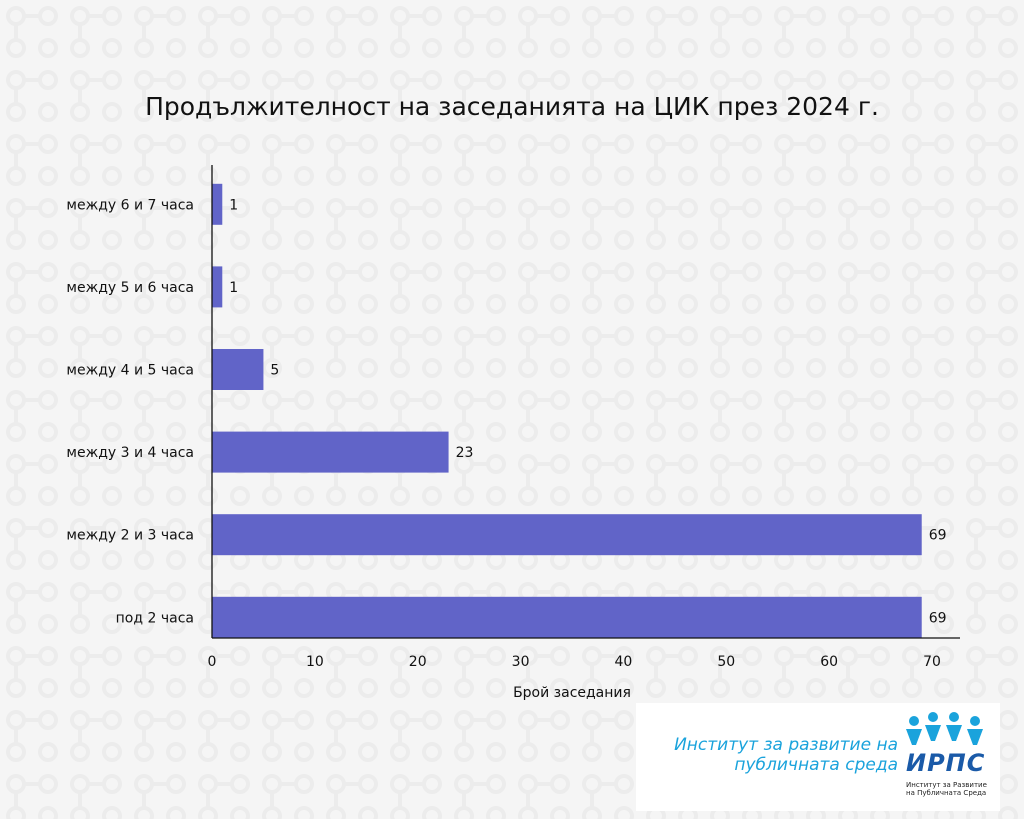 The image size is (1024, 819). Describe the element at coordinates (155, 618) in the screenshot. I see `category-label-5: под 2 часа` at that location.